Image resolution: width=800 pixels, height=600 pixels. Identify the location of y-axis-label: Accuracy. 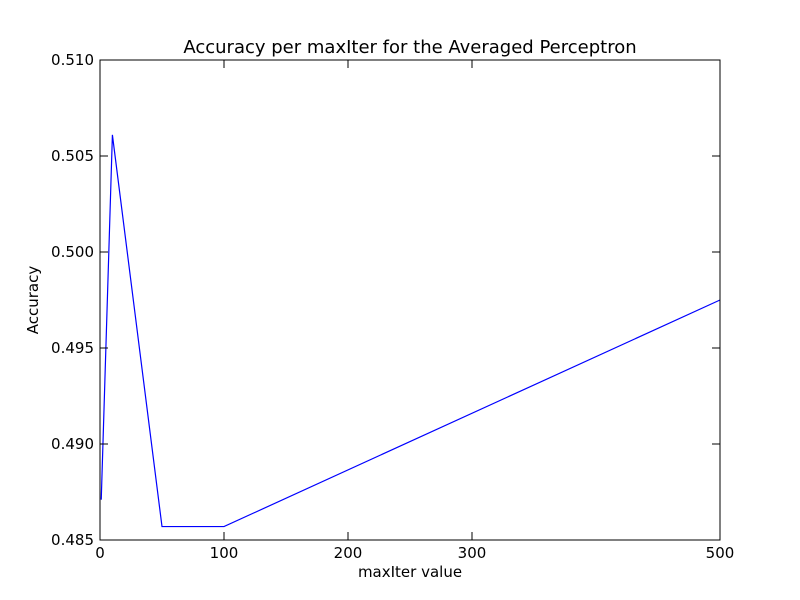
(33, 300).